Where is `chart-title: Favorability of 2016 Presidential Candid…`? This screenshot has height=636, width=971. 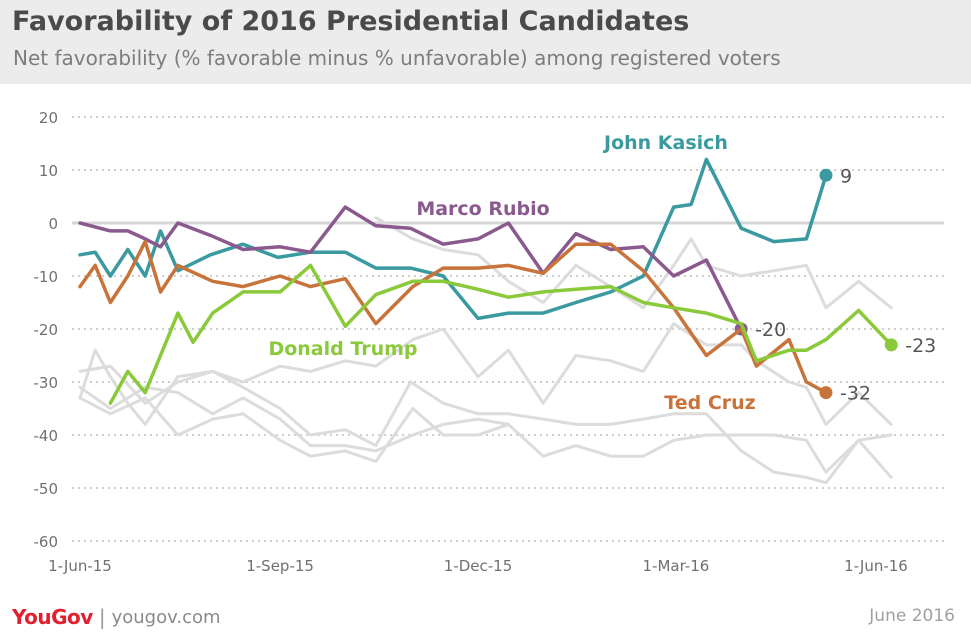 chart-title: Favorability of 2016 Presidential Candid… is located at coordinates (351, 21).